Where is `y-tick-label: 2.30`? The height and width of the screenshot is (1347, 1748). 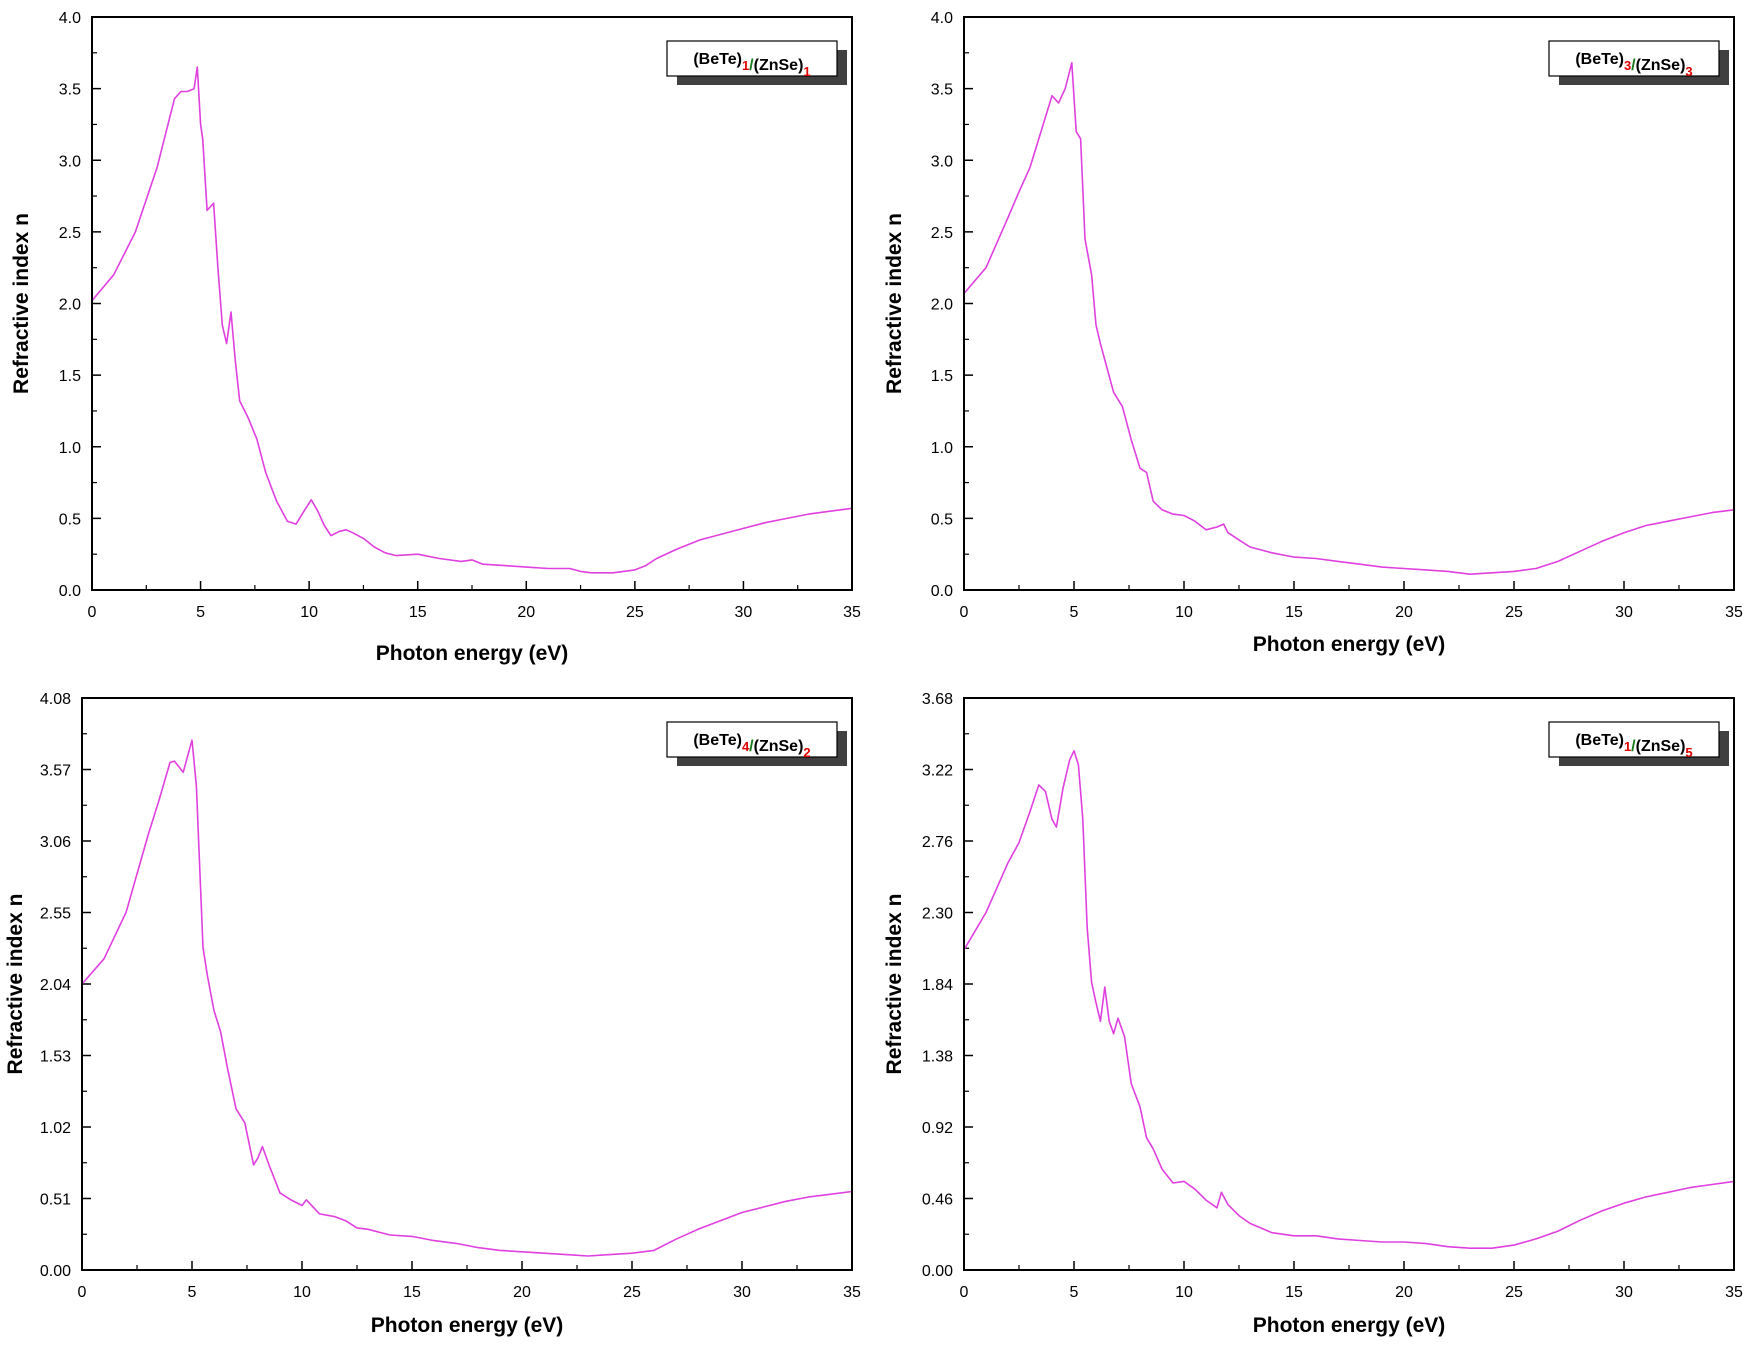
y-tick-label: 2.30 is located at coordinates (937, 914).